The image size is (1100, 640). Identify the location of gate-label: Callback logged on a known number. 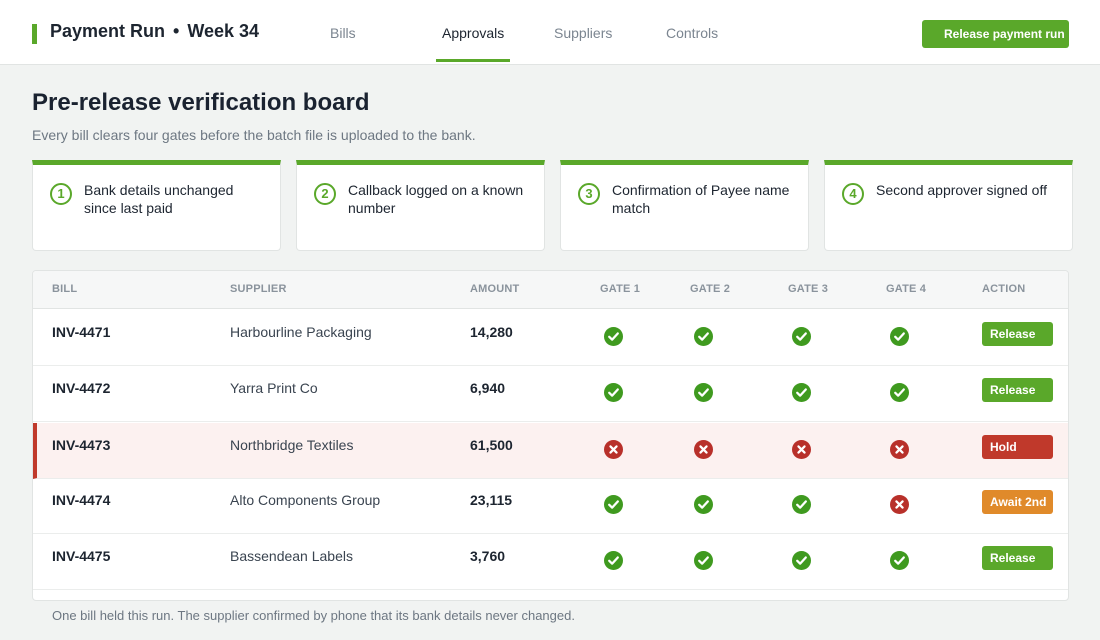
(436, 199).